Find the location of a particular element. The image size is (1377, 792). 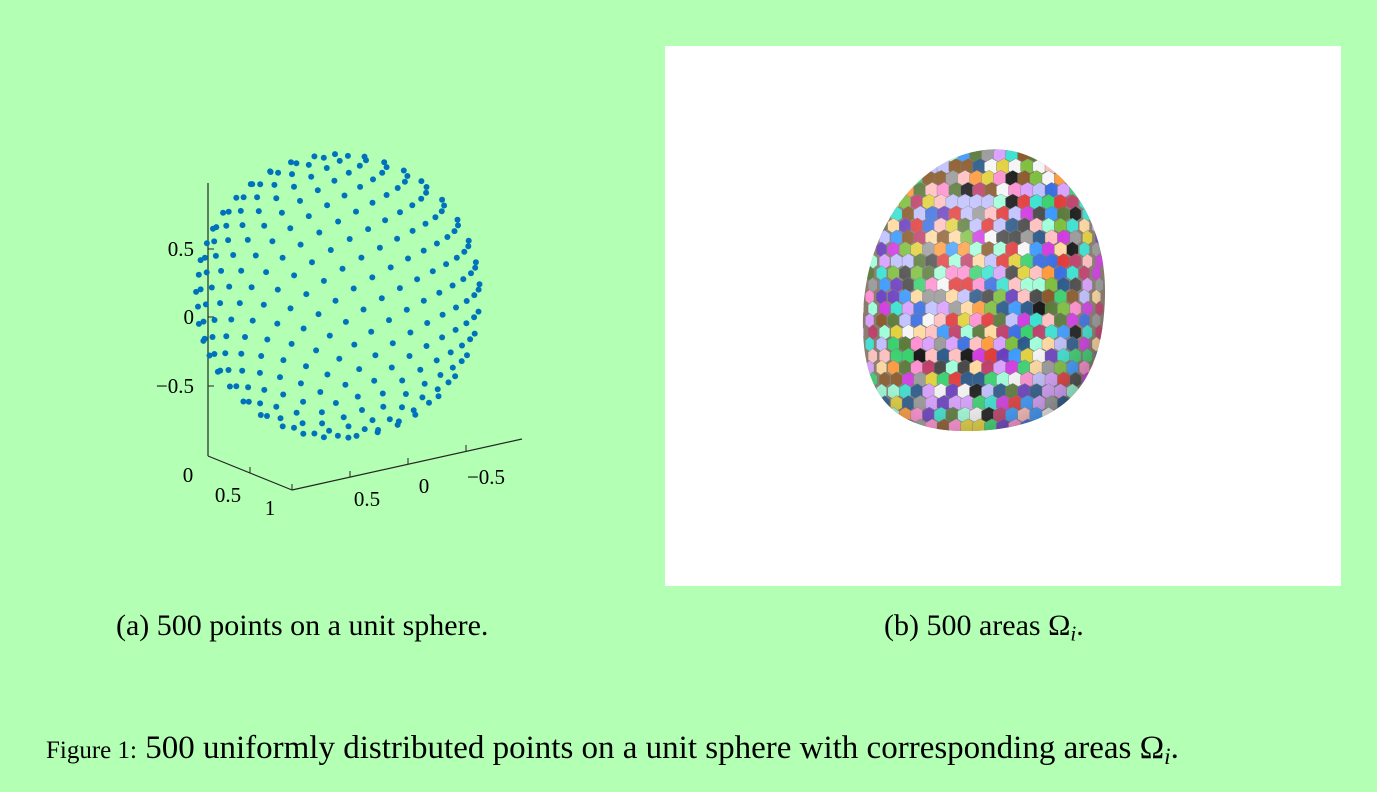

caption-period: . is located at coordinates (1080, 625).